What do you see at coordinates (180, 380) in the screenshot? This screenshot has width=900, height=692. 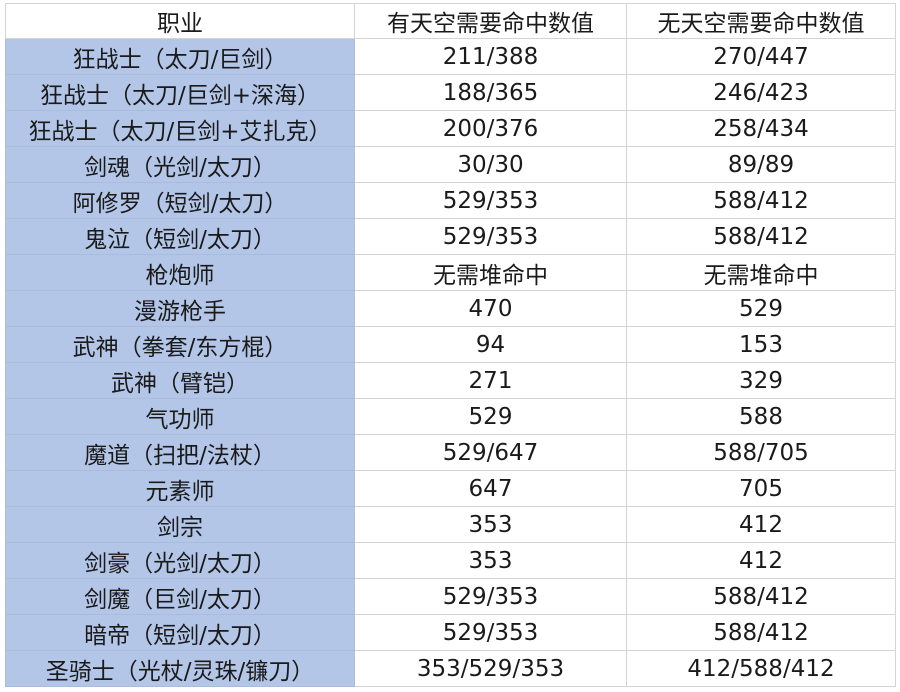 I see `job-cell: 武神（臂铠）` at bounding box center [180, 380].